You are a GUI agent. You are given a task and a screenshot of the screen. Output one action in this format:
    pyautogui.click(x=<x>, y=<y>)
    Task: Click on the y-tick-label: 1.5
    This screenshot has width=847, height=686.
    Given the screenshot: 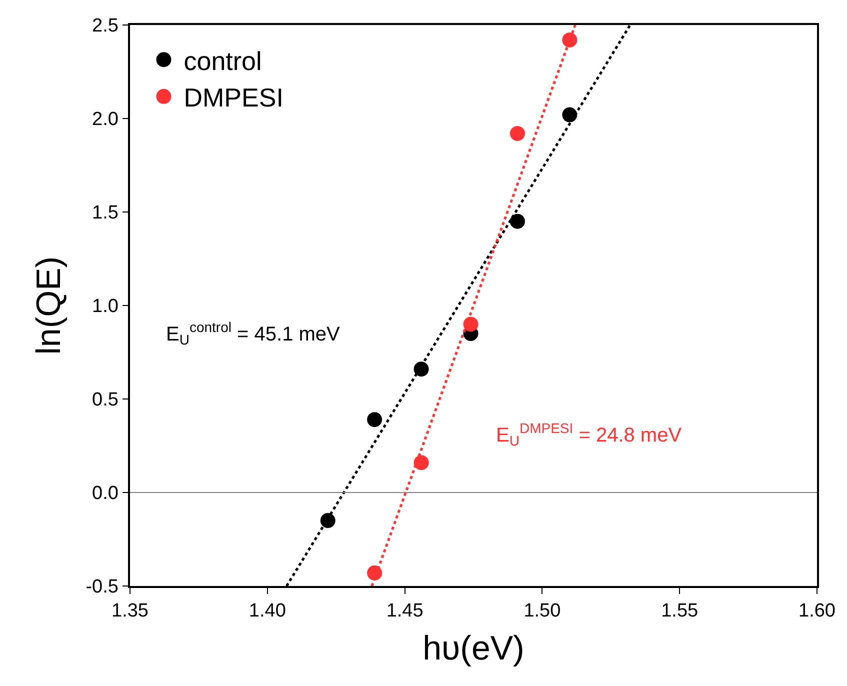 What is the action you would take?
    pyautogui.click(x=105, y=213)
    